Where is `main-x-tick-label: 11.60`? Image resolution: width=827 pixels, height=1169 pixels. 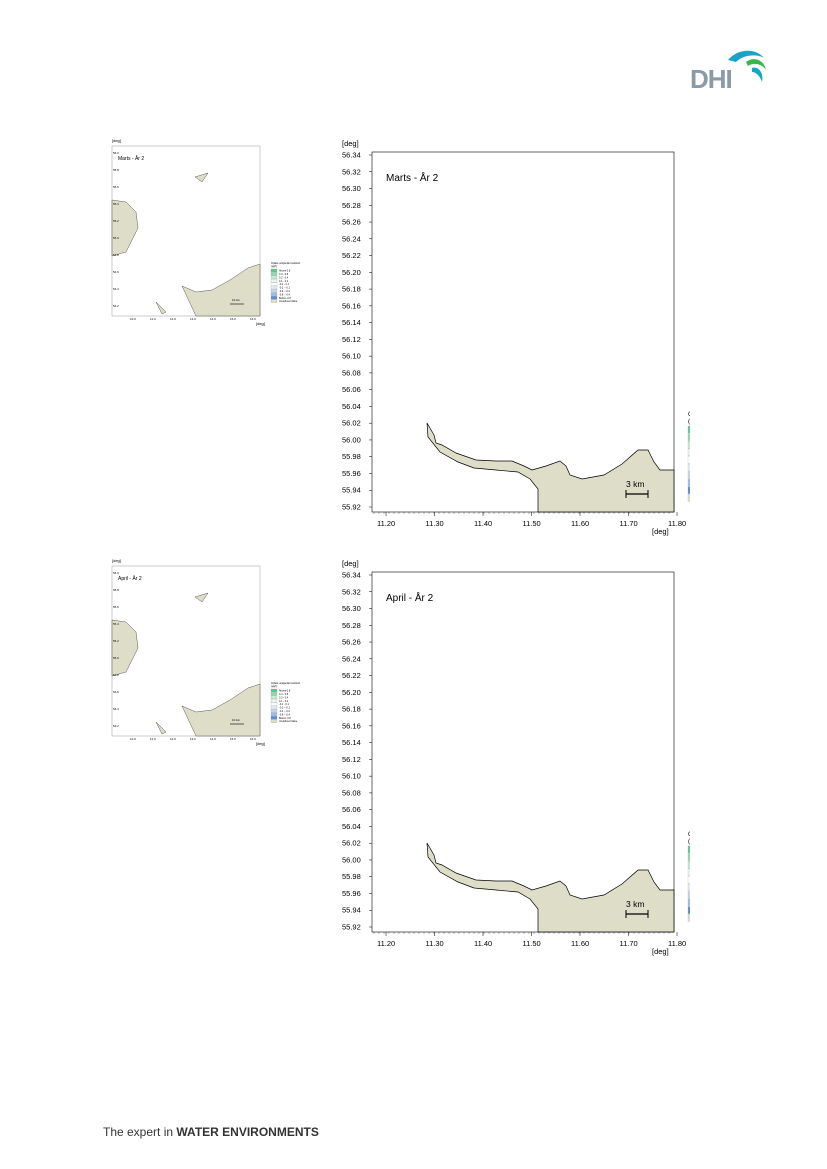 main-x-tick-label: 11.60 is located at coordinates (580, 943).